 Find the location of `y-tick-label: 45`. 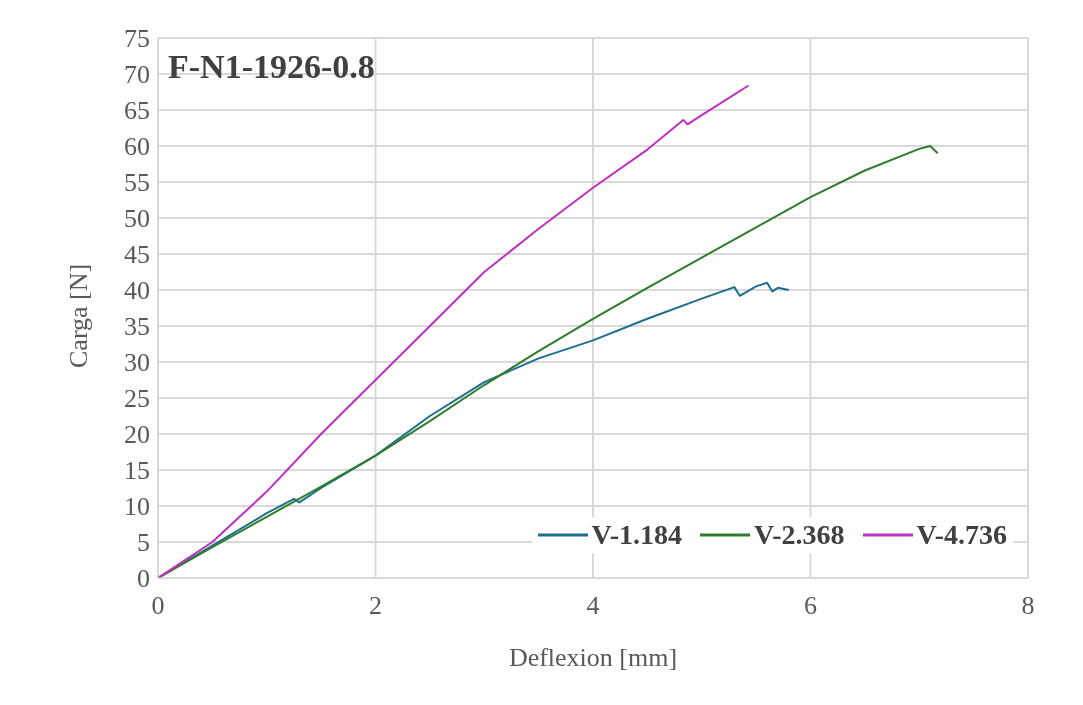

y-tick-label: 45 is located at coordinates (137, 255).